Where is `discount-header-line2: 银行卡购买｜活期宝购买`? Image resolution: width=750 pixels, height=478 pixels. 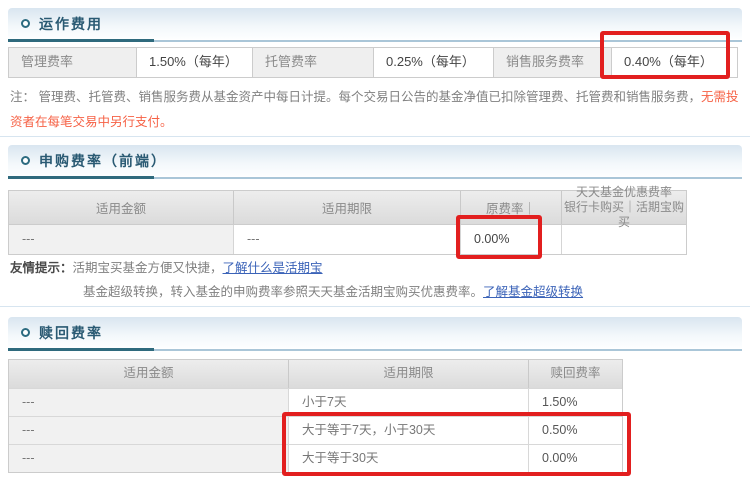 discount-header-line2: 银行卡购买｜活期宝购买 is located at coordinates (623, 214).